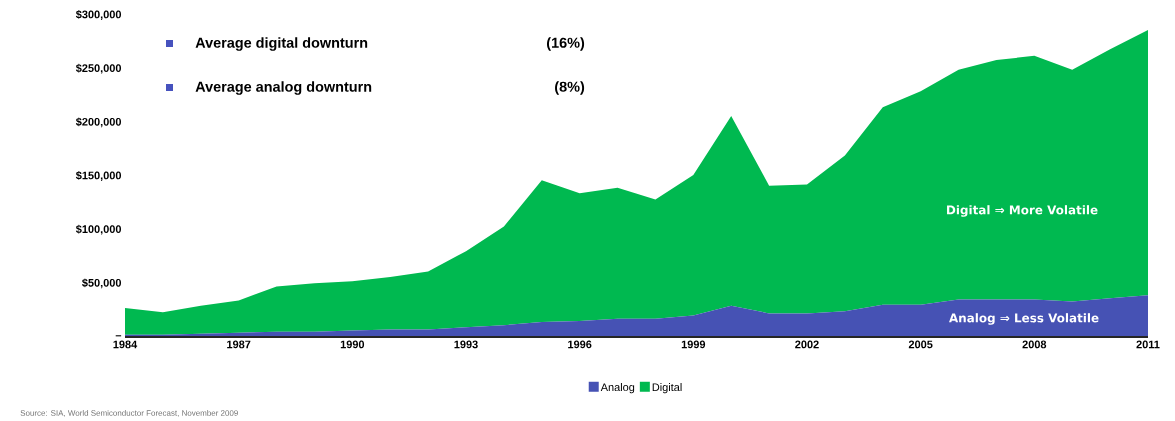  What do you see at coordinates (580, 344) in the screenshot?
I see `x-tick-label: 1996` at bounding box center [580, 344].